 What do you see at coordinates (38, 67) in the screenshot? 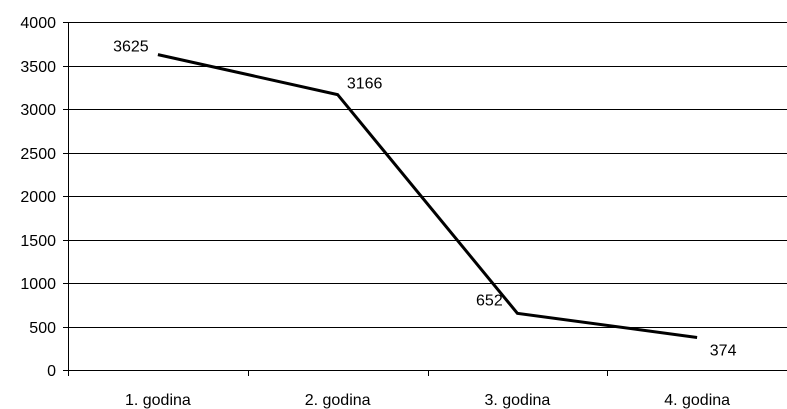
I see `y-tick-label: 3500` at bounding box center [38, 67].